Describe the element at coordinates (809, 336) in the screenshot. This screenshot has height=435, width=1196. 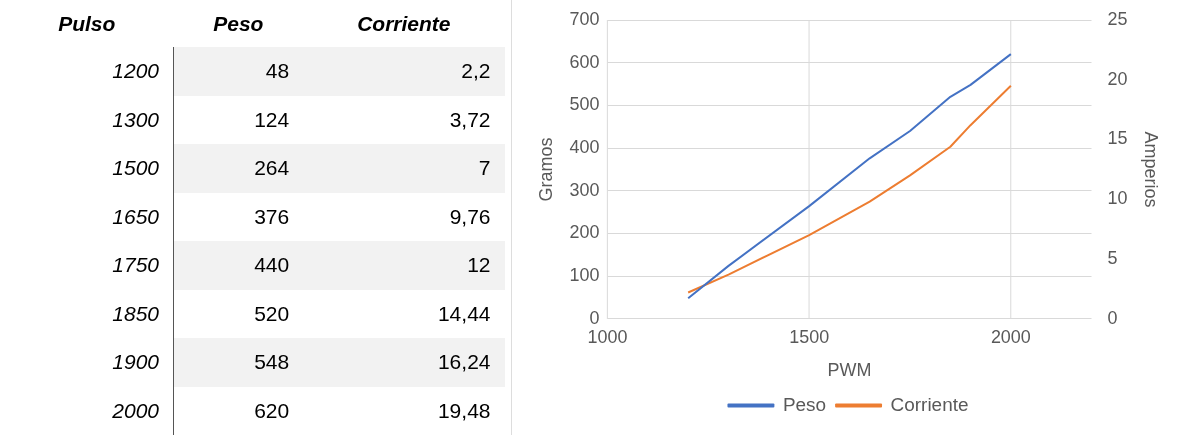
I see `x-tick-label: 1500` at that location.